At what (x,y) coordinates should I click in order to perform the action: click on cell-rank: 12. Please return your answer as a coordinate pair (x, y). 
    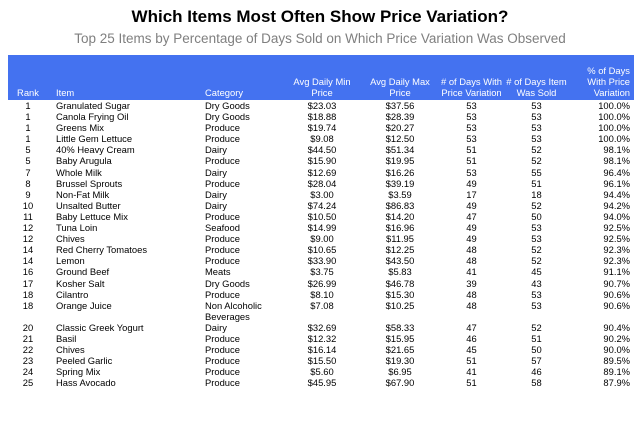
    Looking at the image, I should click on (28, 239).